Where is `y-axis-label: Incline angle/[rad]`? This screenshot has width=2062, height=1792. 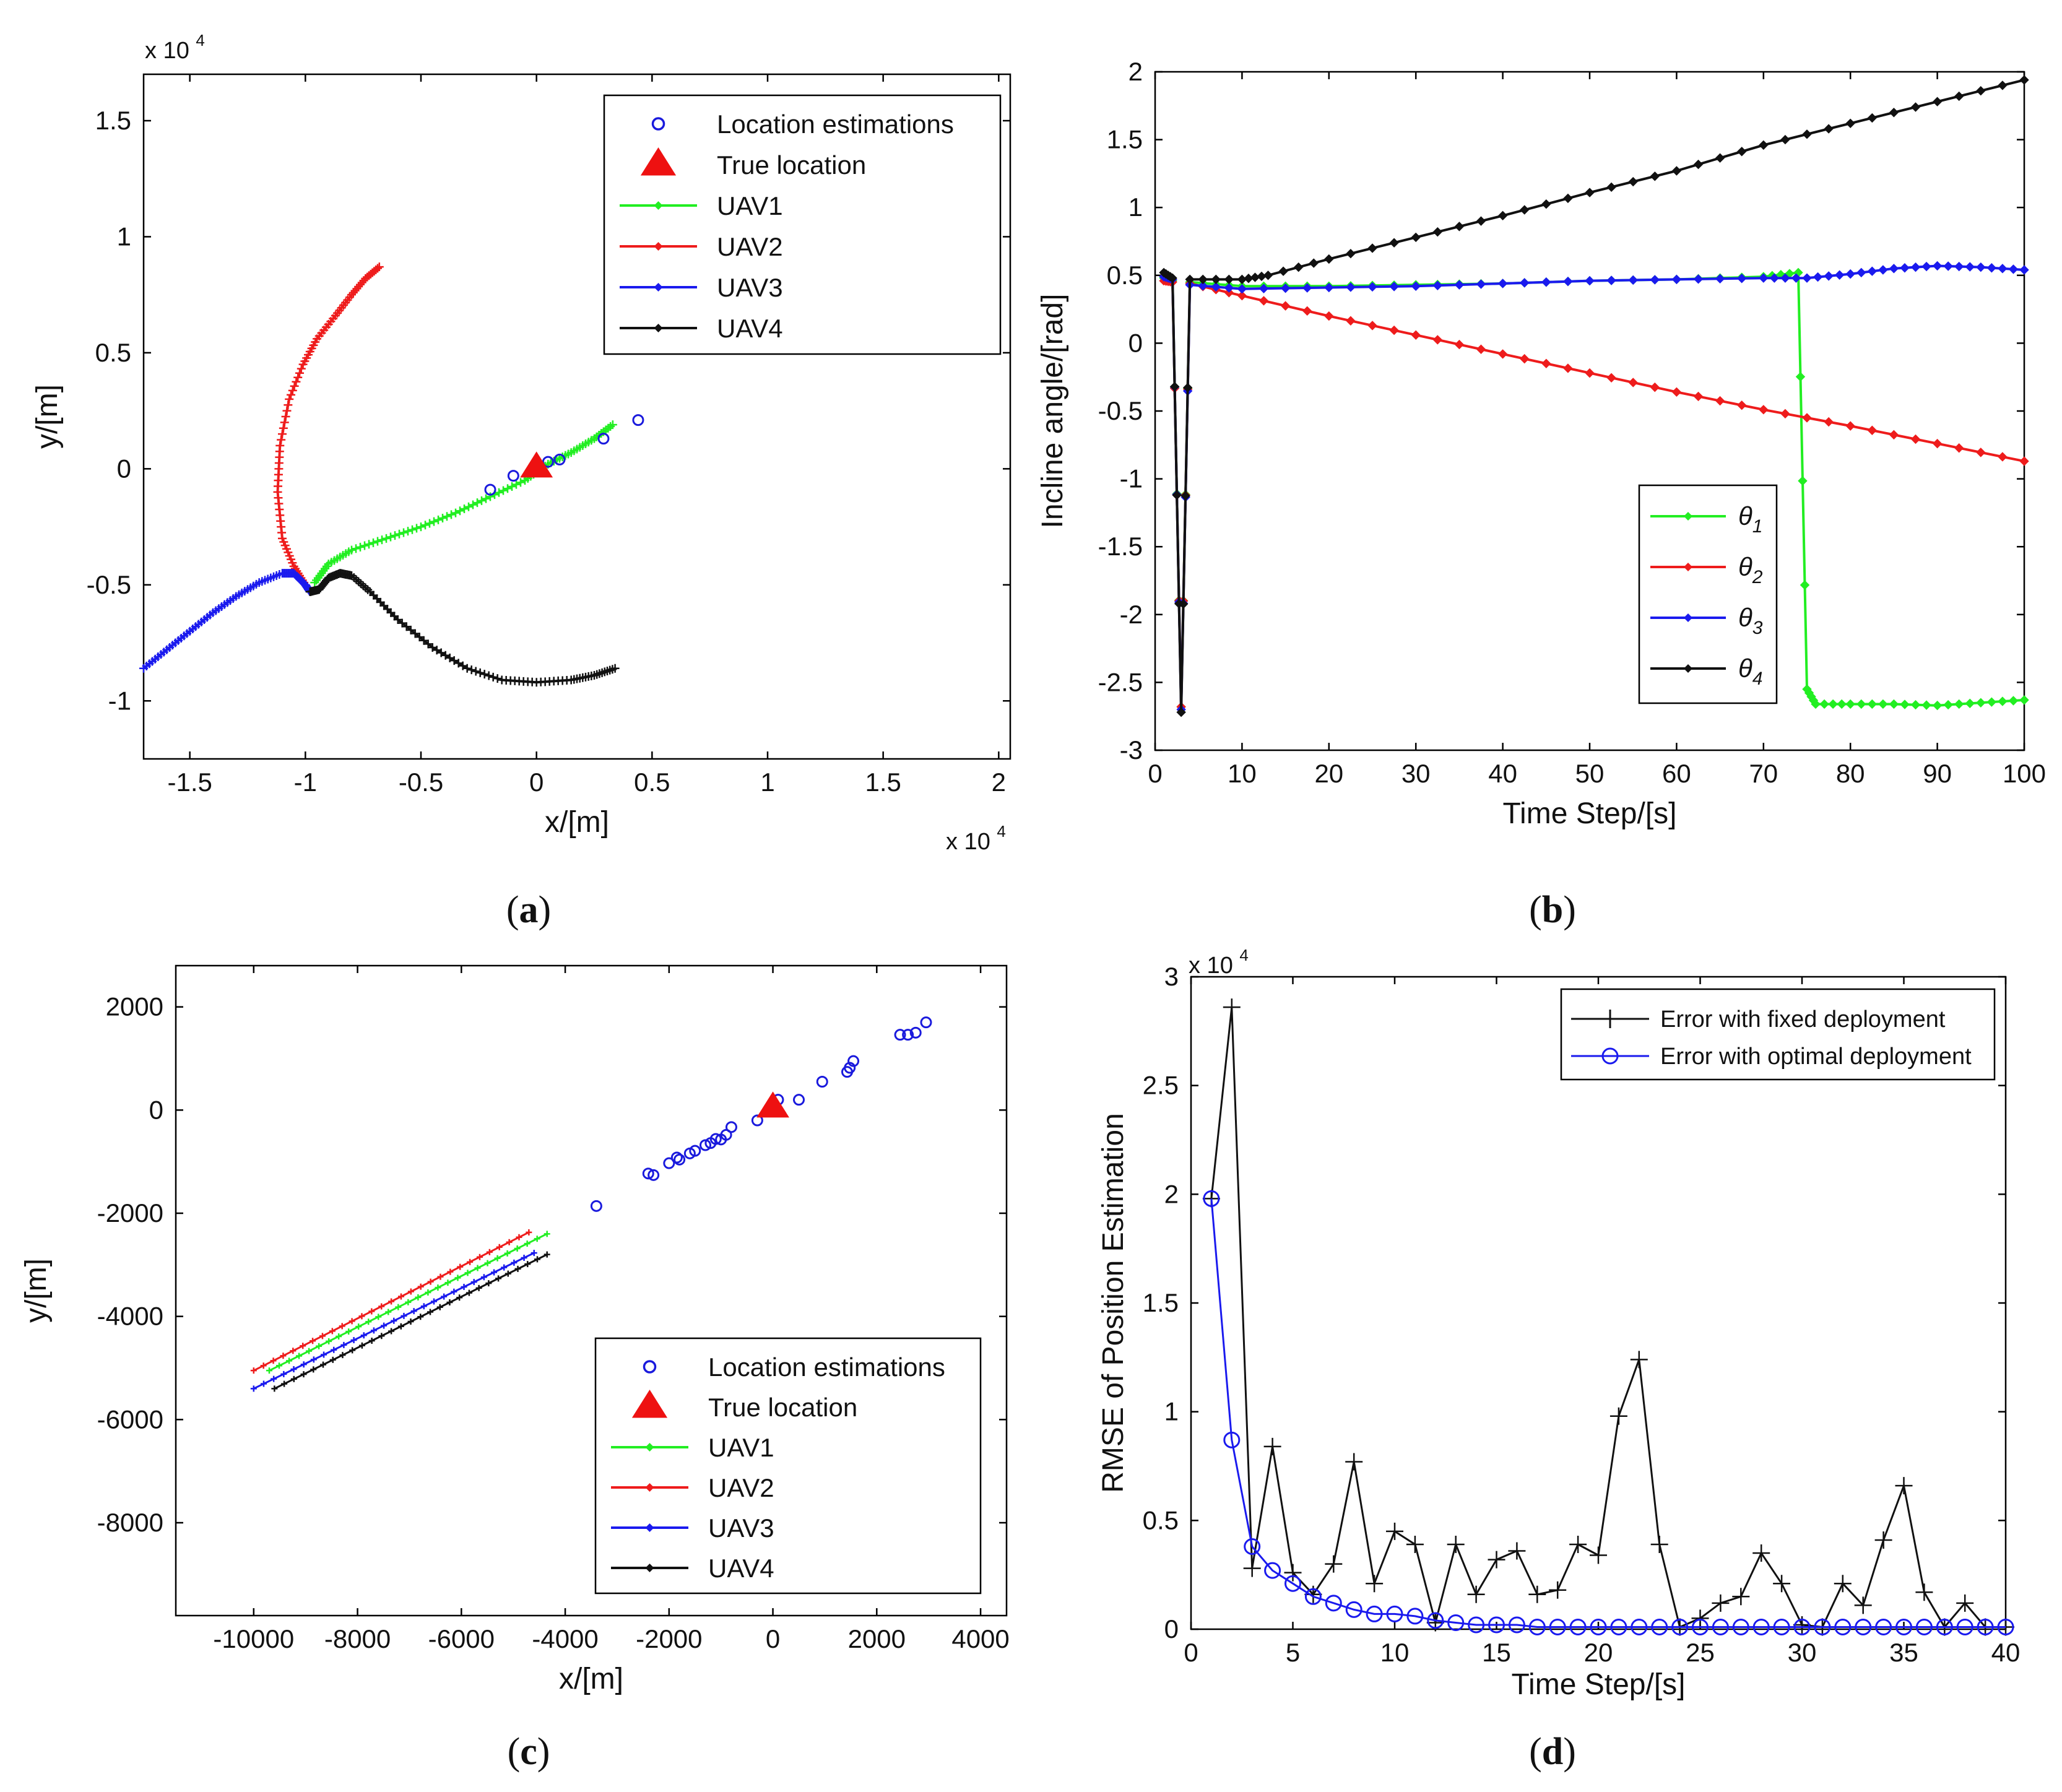 y-axis-label: Incline angle/[rad] is located at coordinates (1052, 411).